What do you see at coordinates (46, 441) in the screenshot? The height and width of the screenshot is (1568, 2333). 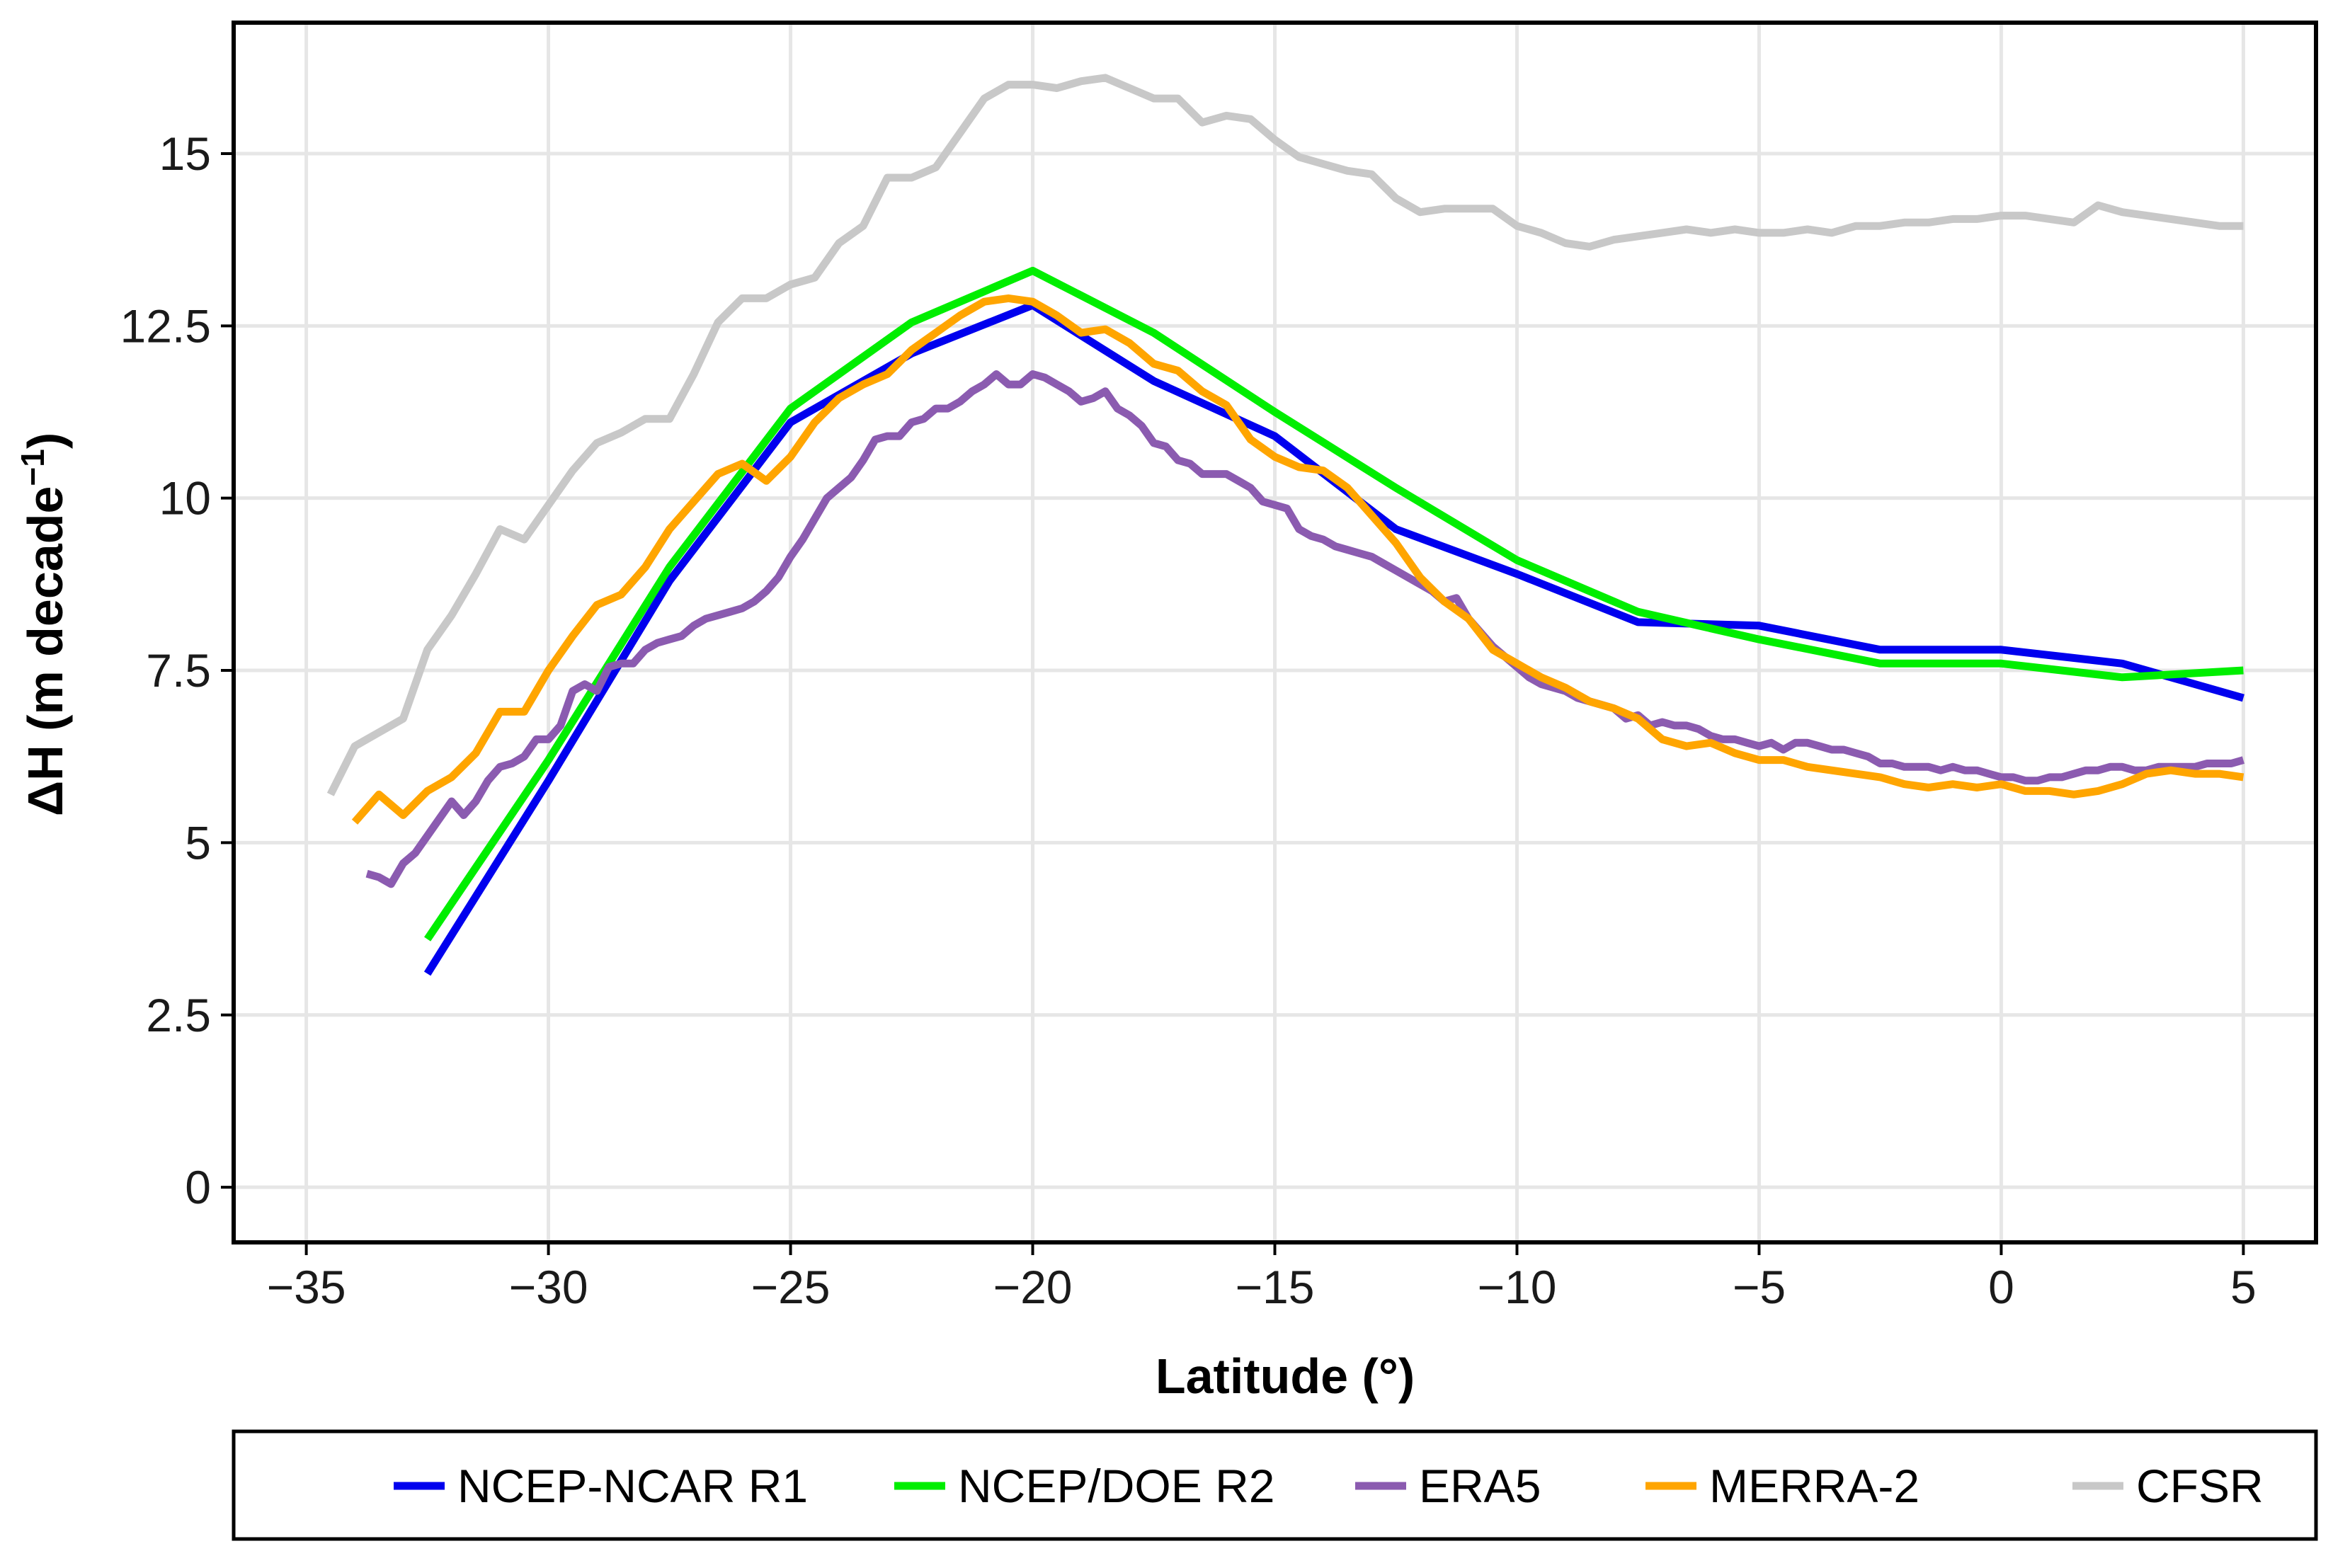 I see `y-axis-title-close: )` at bounding box center [46, 441].